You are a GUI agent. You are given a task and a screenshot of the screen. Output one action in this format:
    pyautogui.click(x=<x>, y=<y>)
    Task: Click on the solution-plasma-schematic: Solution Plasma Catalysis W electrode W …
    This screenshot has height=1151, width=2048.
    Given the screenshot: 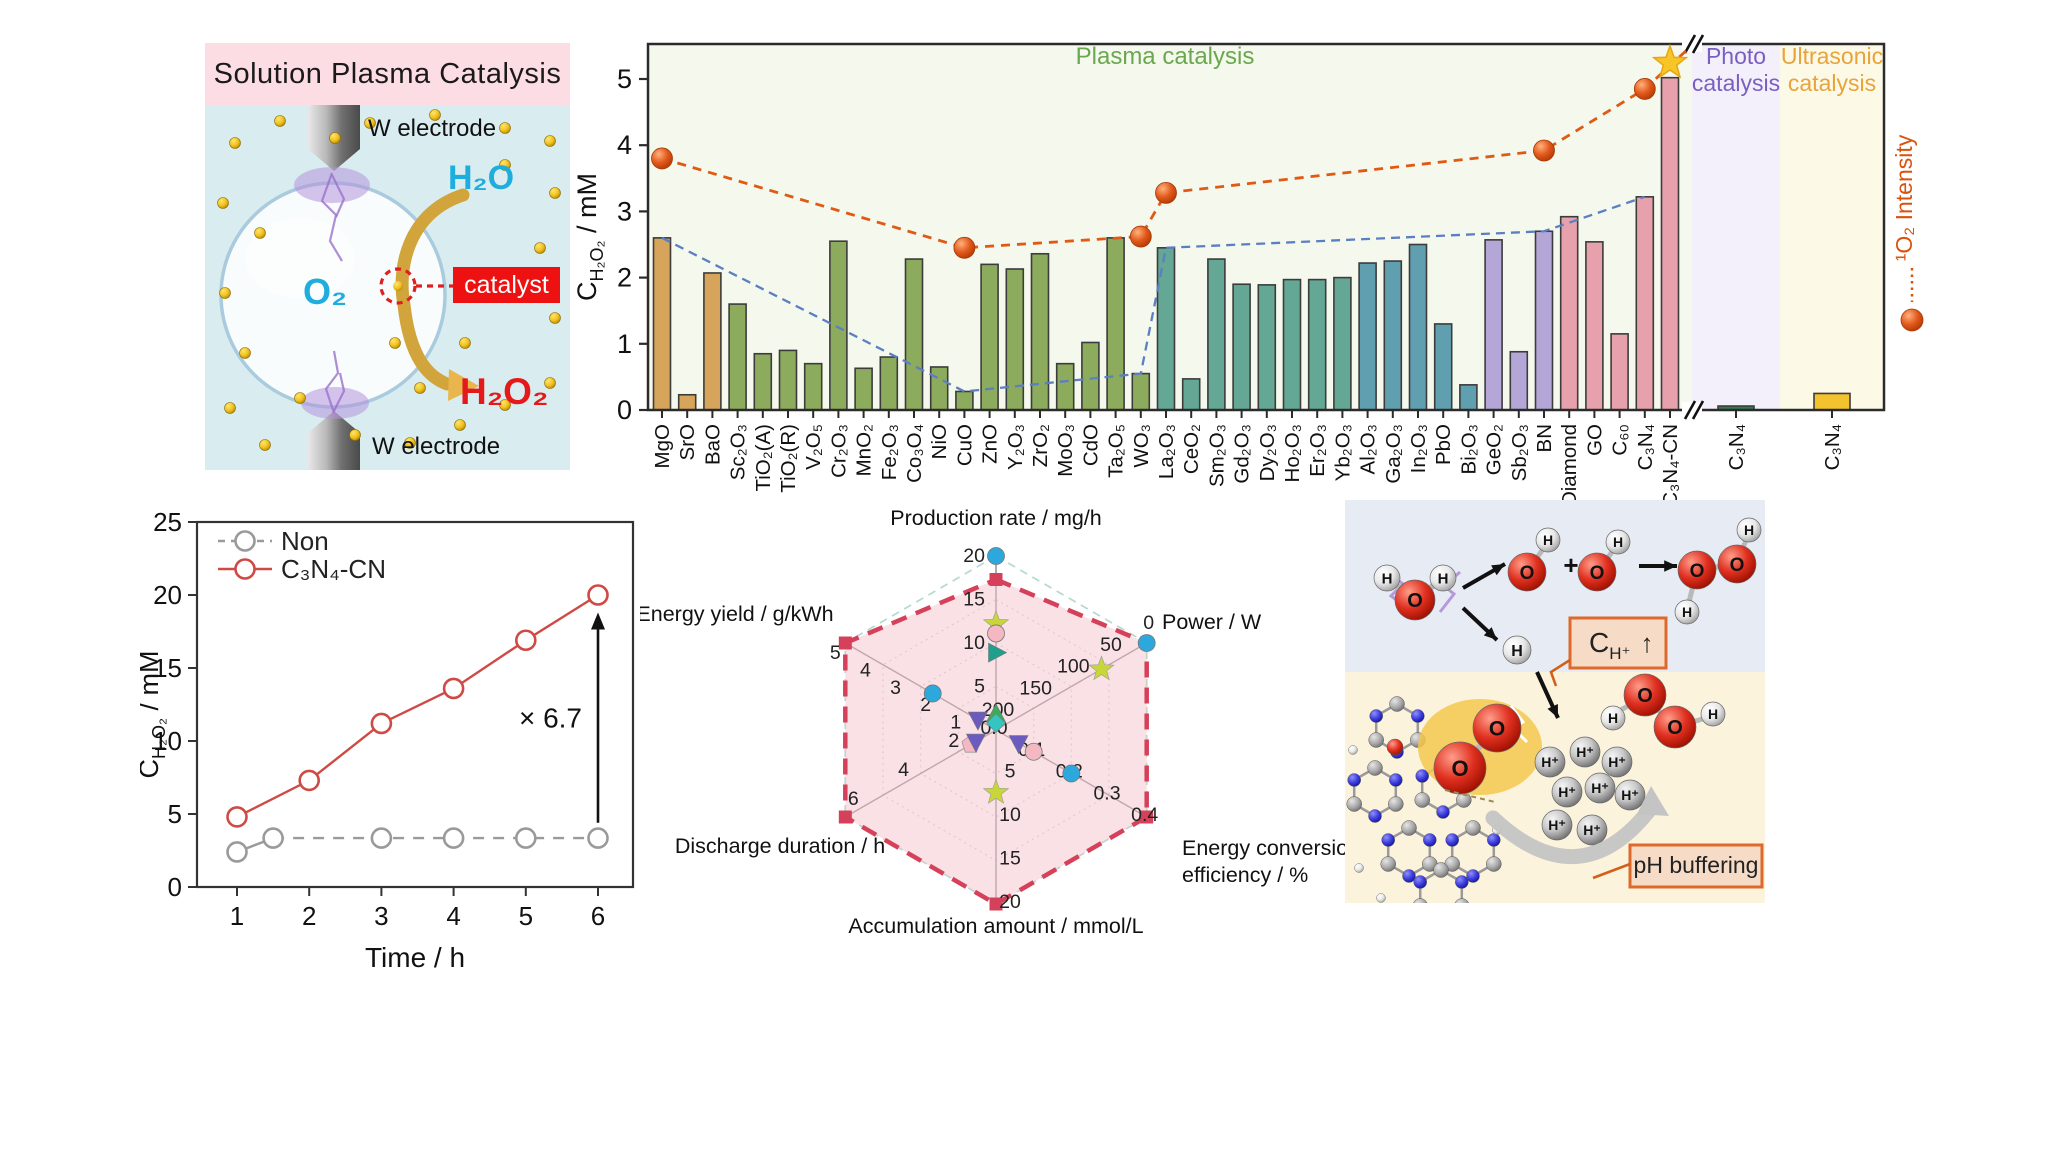 What is the action you would take?
    pyautogui.click(x=387, y=256)
    